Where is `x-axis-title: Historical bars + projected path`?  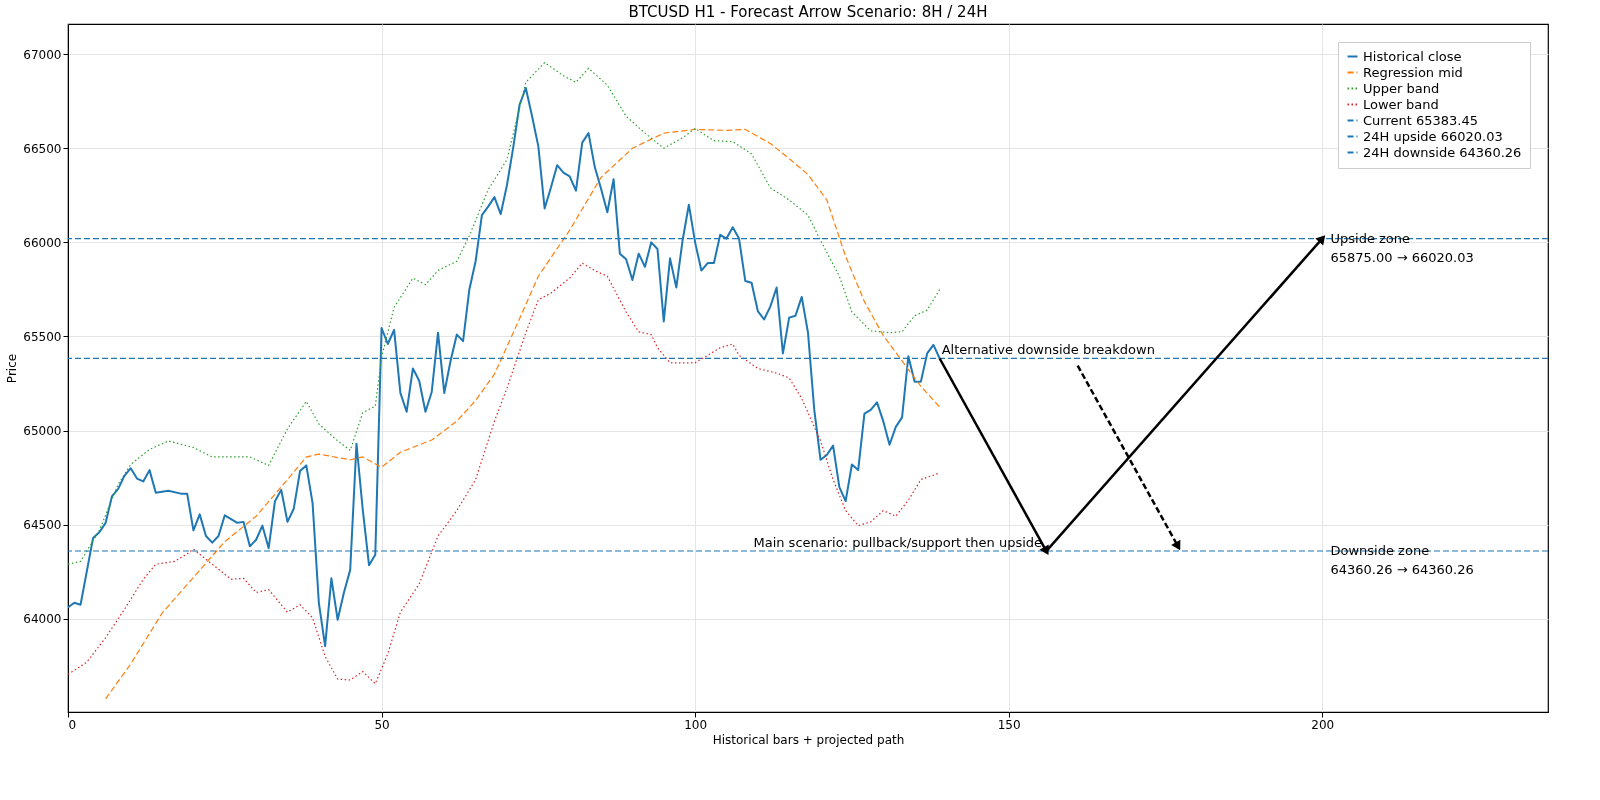 x-axis-title: Historical bars + projected path is located at coordinates (808, 739).